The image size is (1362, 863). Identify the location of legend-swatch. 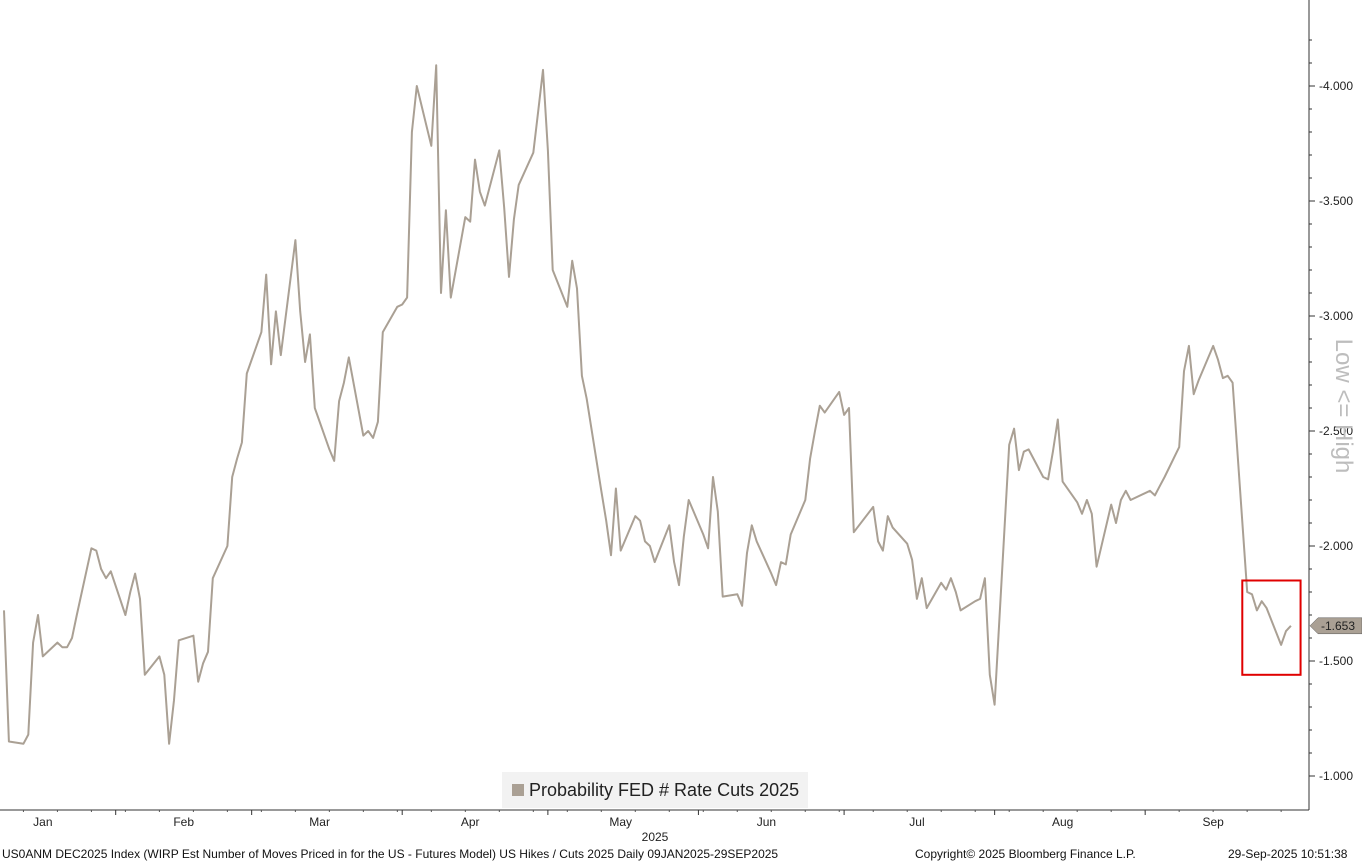
(518, 790).